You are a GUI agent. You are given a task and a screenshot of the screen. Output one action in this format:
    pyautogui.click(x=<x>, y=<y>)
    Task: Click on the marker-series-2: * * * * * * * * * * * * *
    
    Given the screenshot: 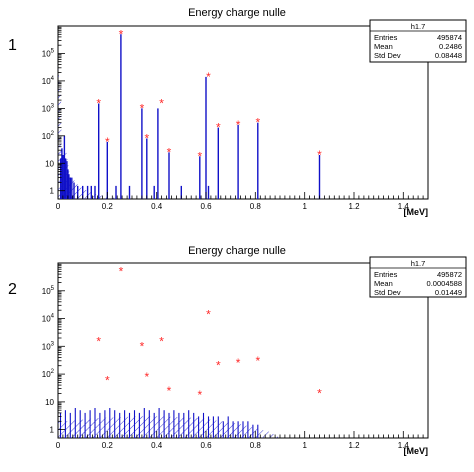 What is the action you would take?
    pyautogui.click(x=209, y=332)
    